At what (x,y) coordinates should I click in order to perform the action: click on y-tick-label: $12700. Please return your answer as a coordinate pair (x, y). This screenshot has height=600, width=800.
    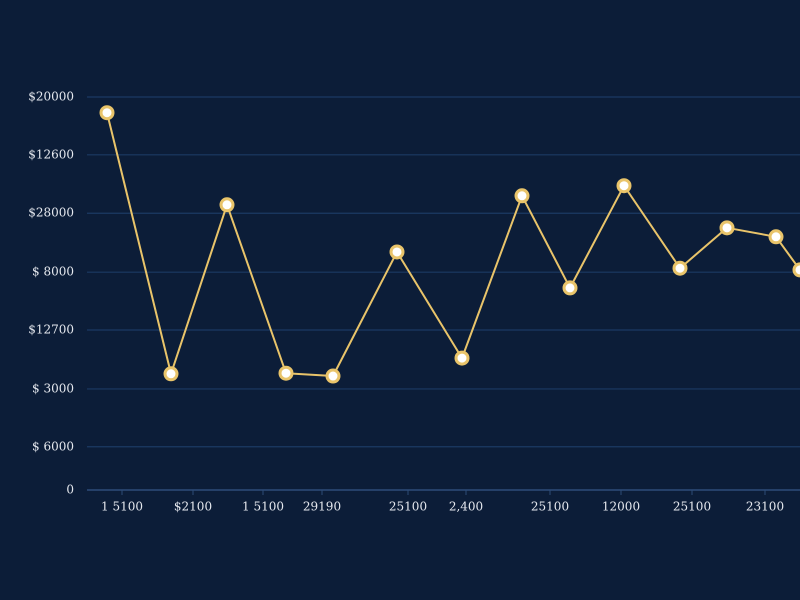
    Looking at the image, I should click on (51, 329).